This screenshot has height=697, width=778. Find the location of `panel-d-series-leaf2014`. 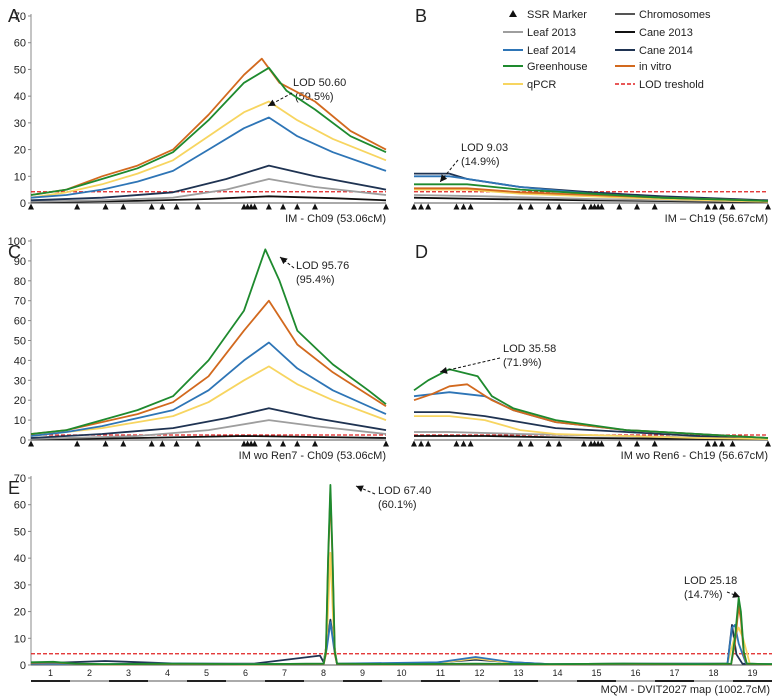

panel-d-series-leaf2014 is located at coordinates (591, 415).